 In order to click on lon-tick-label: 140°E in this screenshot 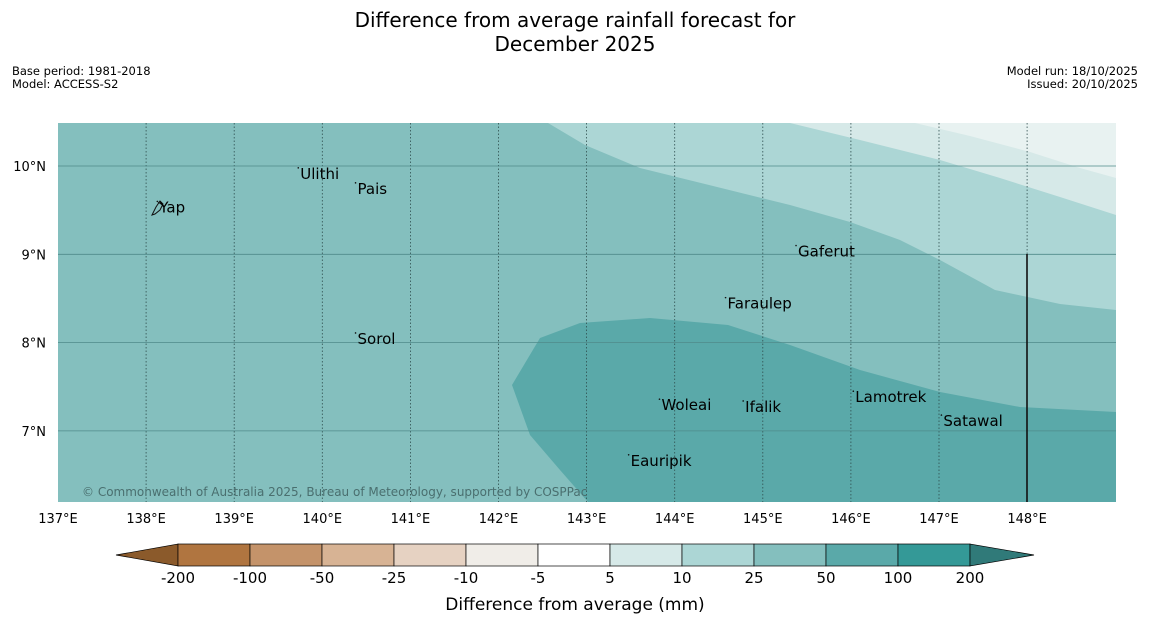, I will do `click(323, 519)`.